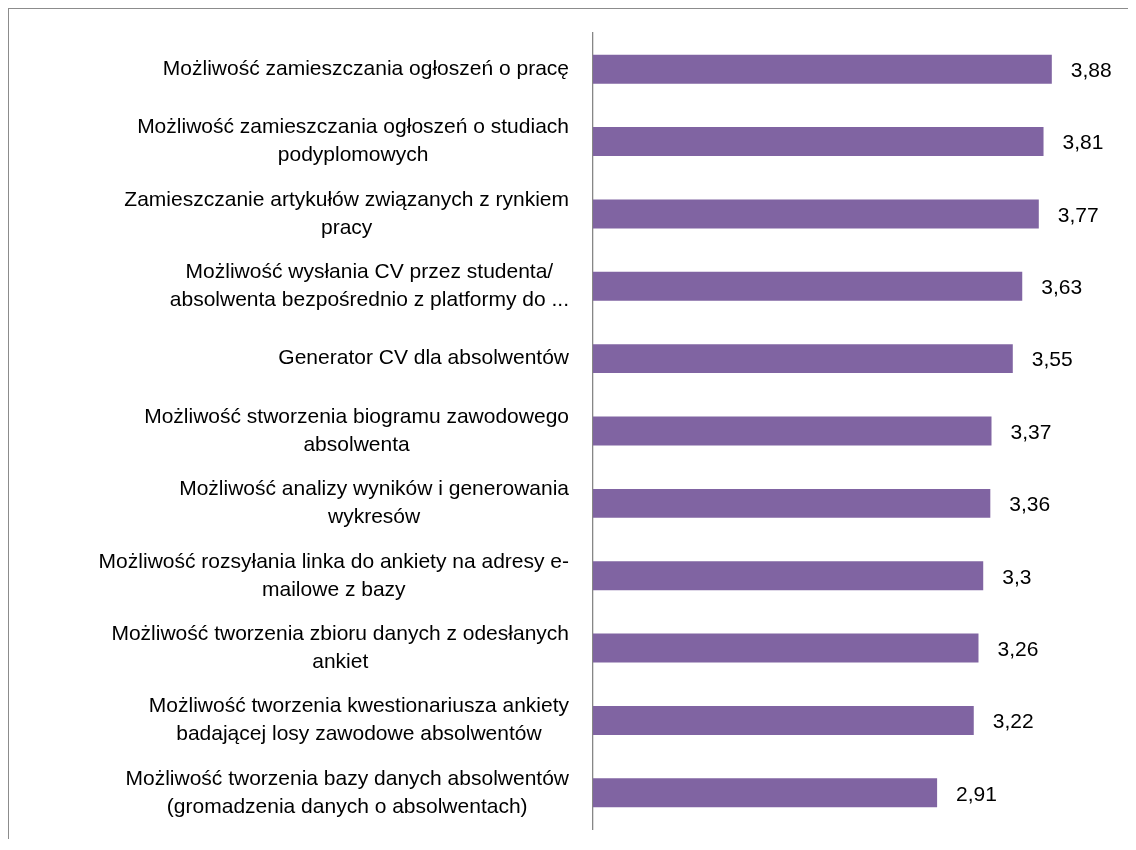  I want to click on y-tick-label: Możliwość tworzenia bazy danych absolwentów (gromadzenia danych o absolwentach), so click(347, 791).